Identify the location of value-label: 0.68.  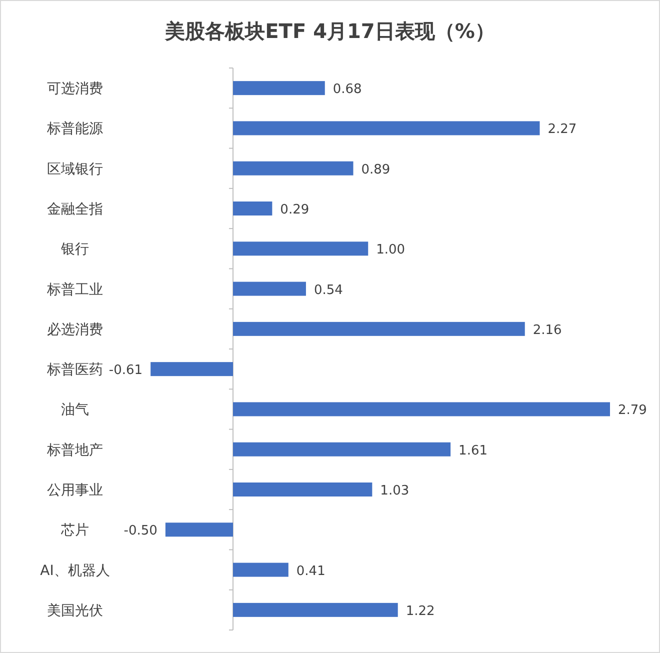
(347, 90).